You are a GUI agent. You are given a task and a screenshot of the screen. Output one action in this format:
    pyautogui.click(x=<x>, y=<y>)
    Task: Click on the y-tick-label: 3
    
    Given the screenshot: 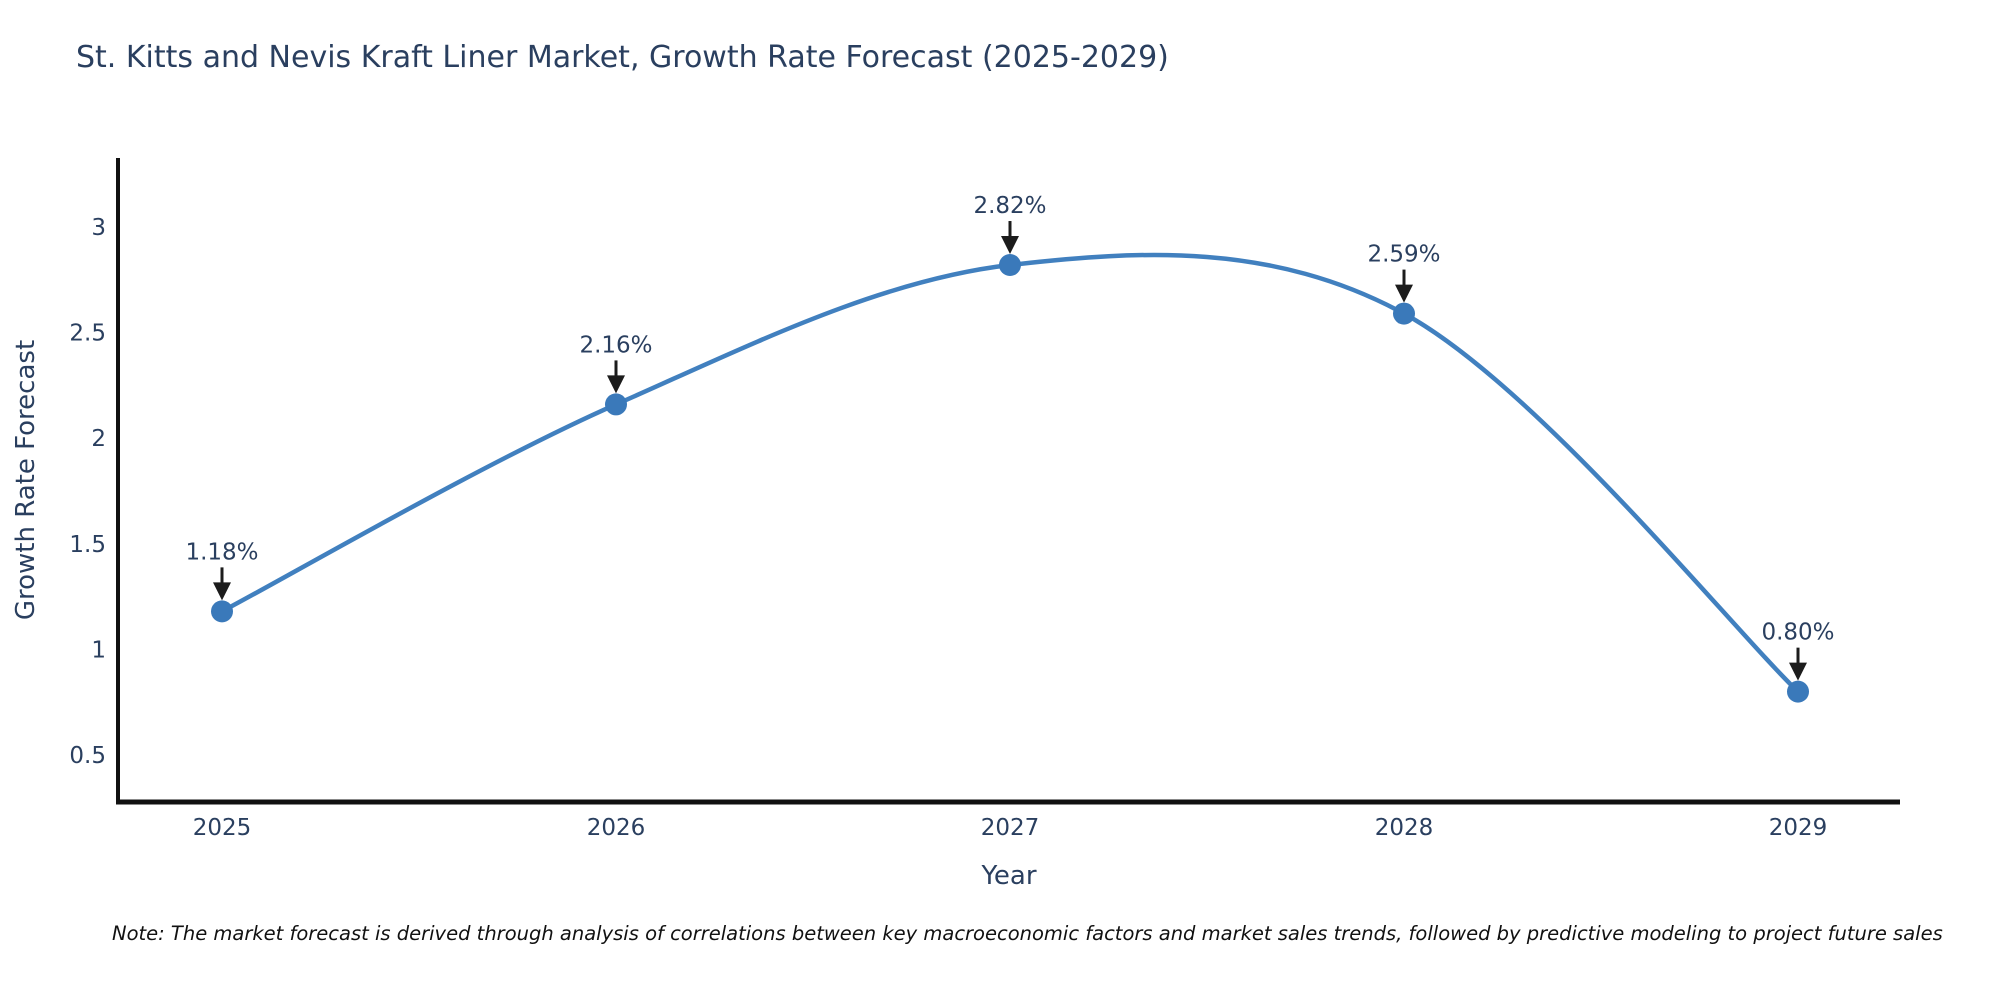 What is the action you would take?
    pyautogui.click(x=98, y=228)
    